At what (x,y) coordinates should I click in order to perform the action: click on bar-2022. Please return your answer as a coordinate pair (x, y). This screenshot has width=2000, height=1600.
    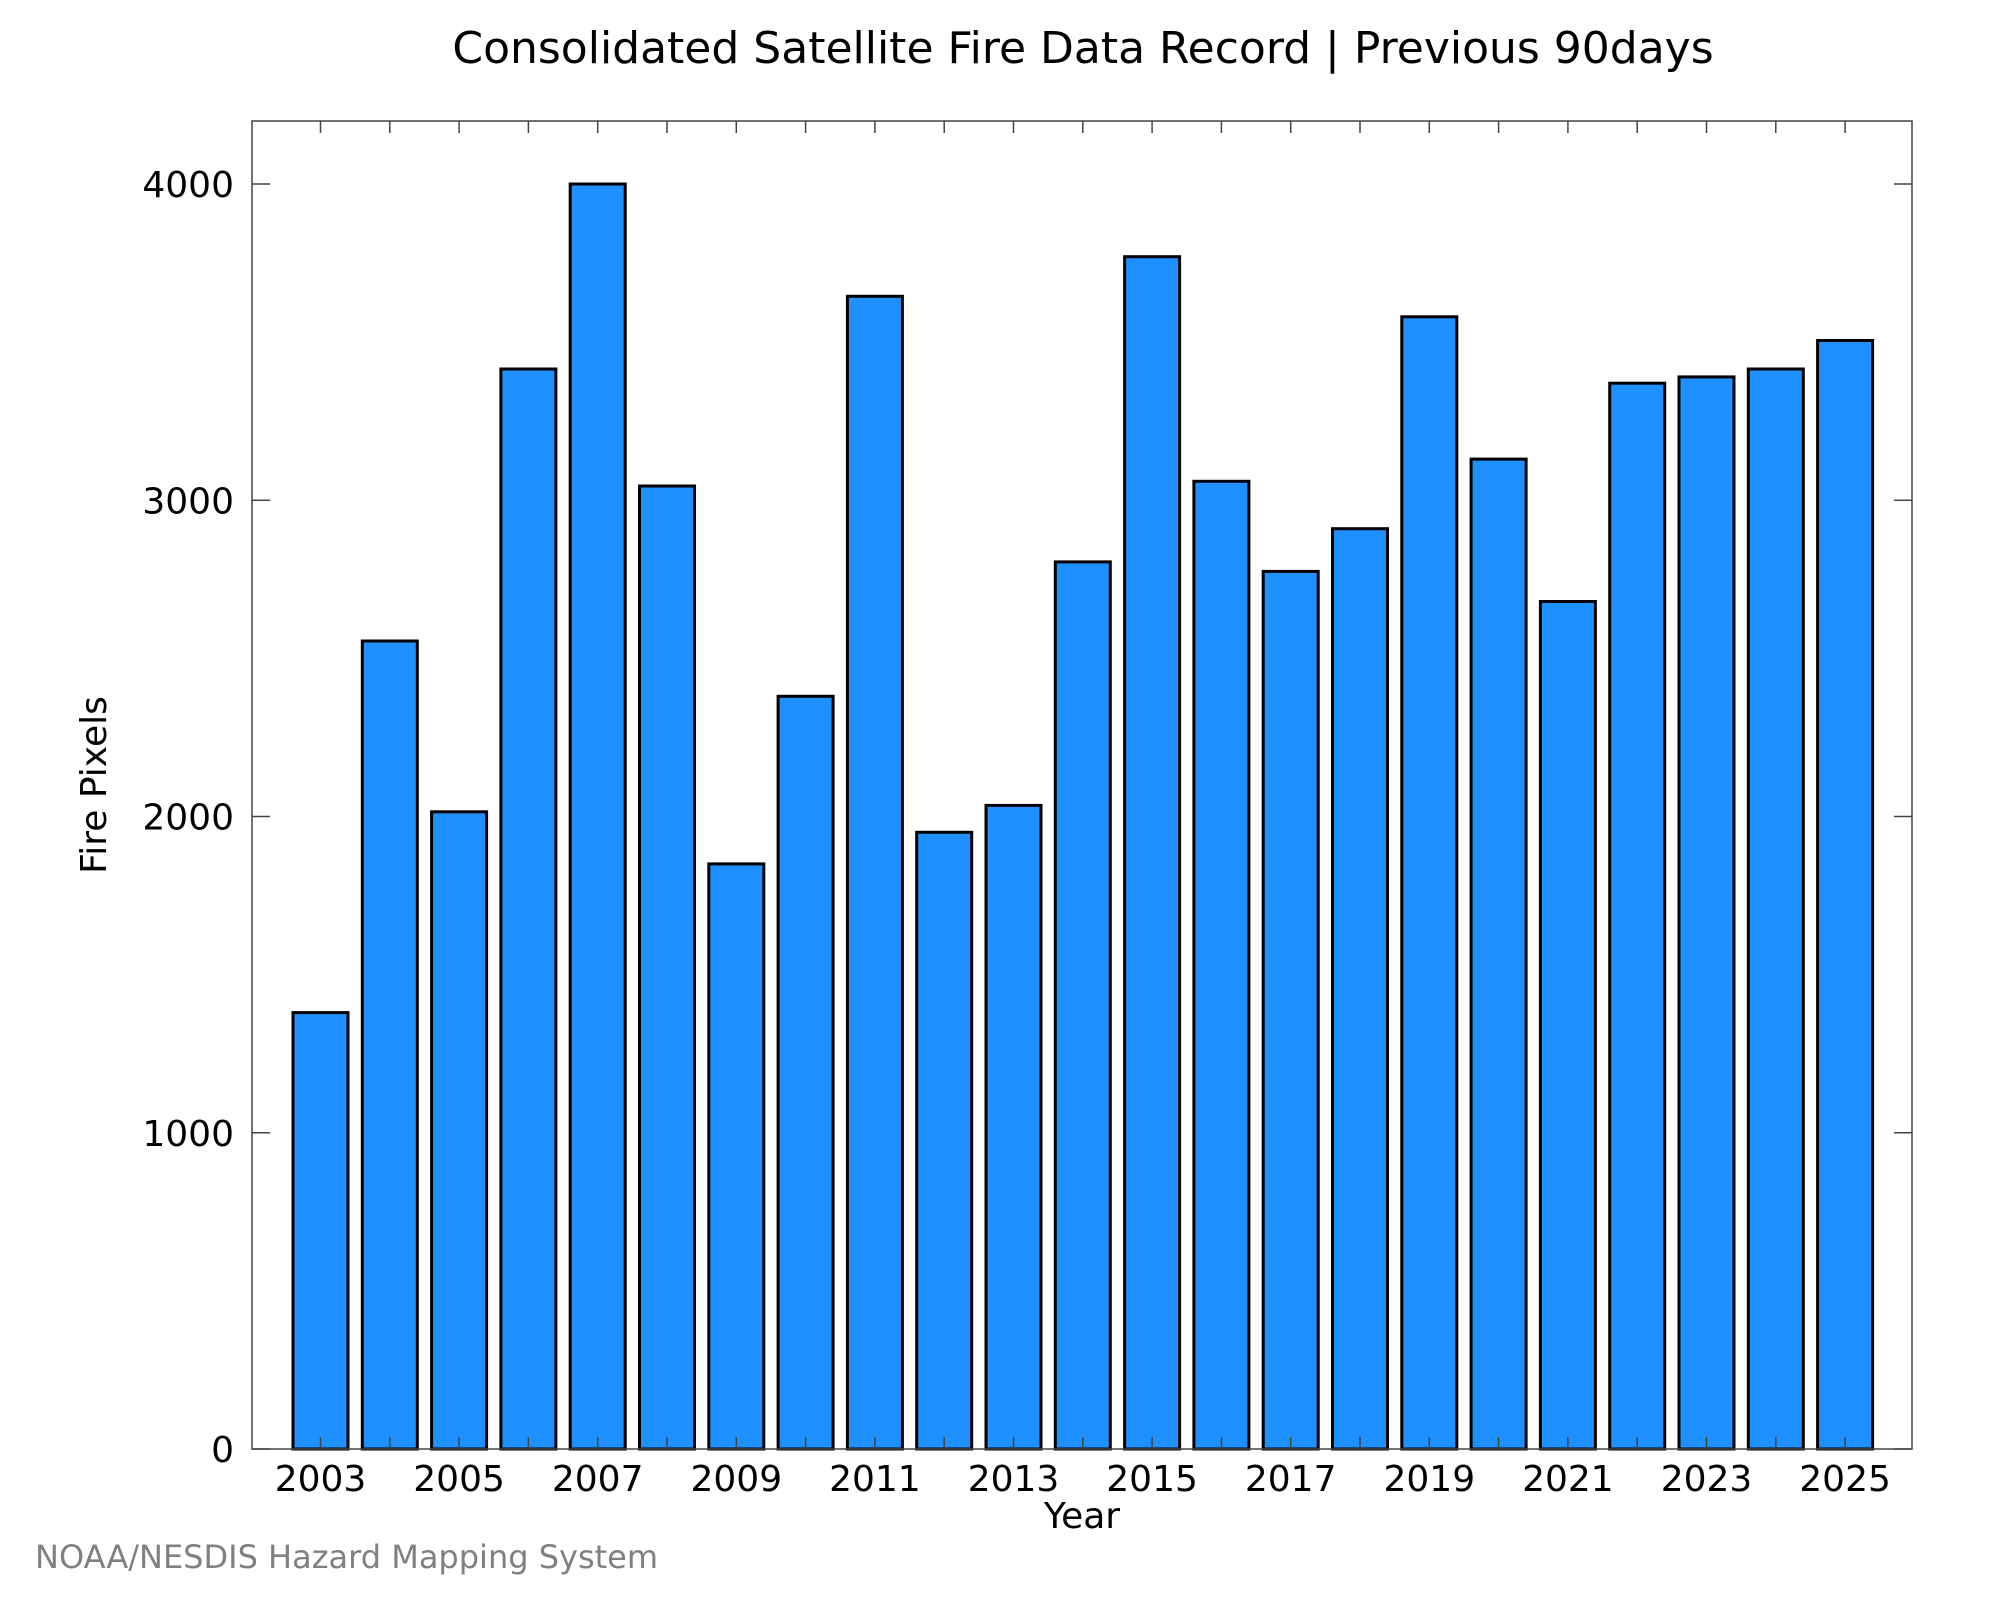
    Looking at the image, I should click on (1637, 916).